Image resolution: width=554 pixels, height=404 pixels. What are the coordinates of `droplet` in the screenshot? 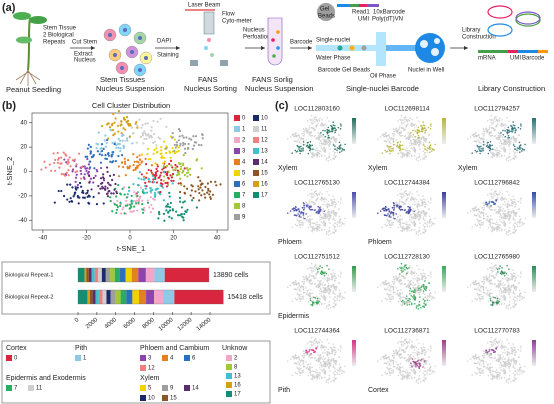 It's located at (212, 55).